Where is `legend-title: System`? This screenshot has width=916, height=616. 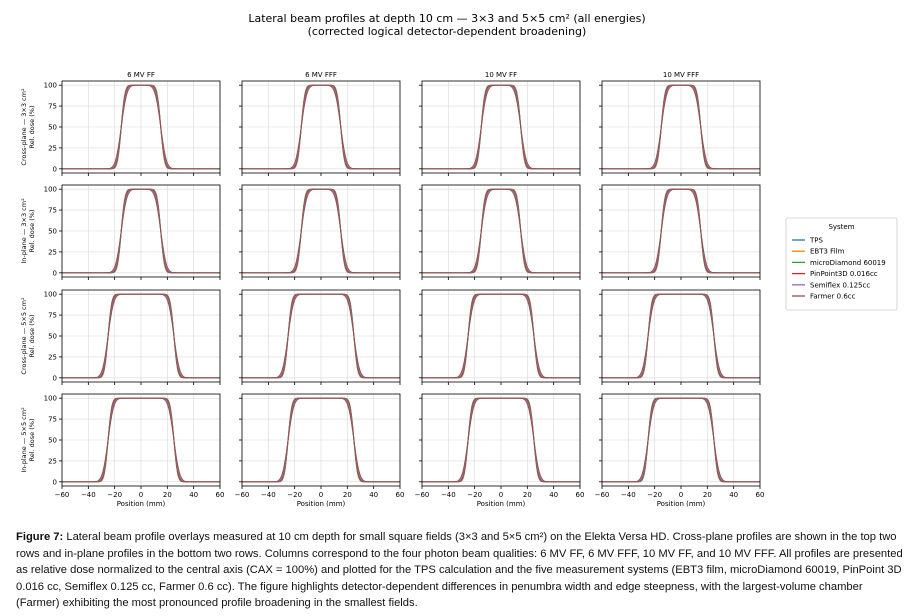
legend-title: System is located at coordinates (841, 227).